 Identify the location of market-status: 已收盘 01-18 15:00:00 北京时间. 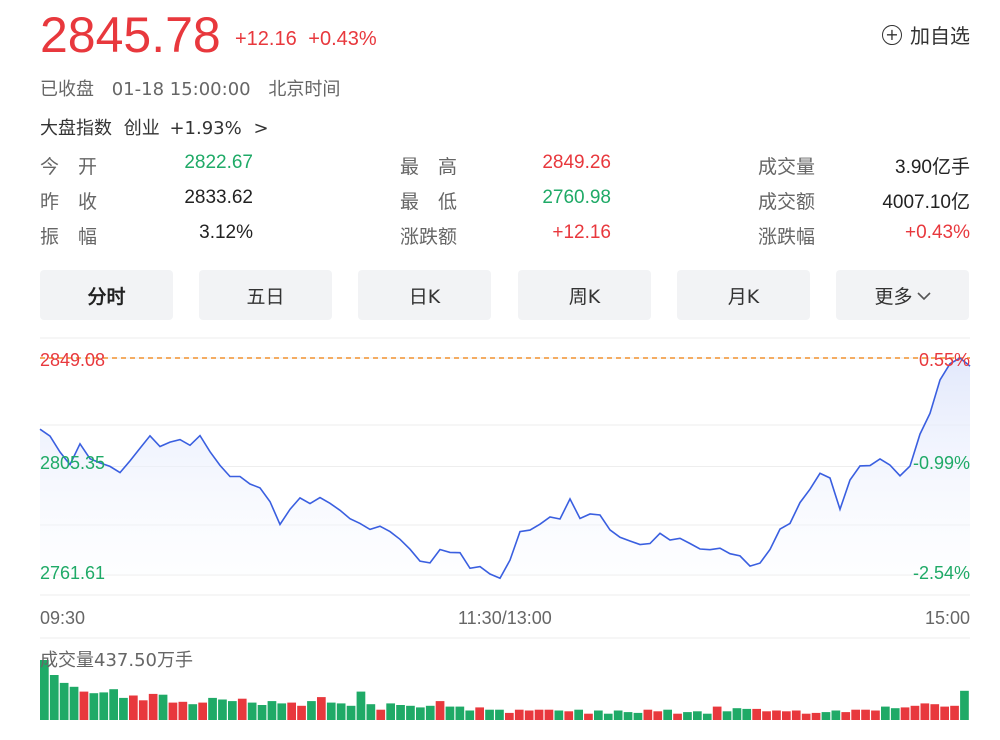
(196, 88).